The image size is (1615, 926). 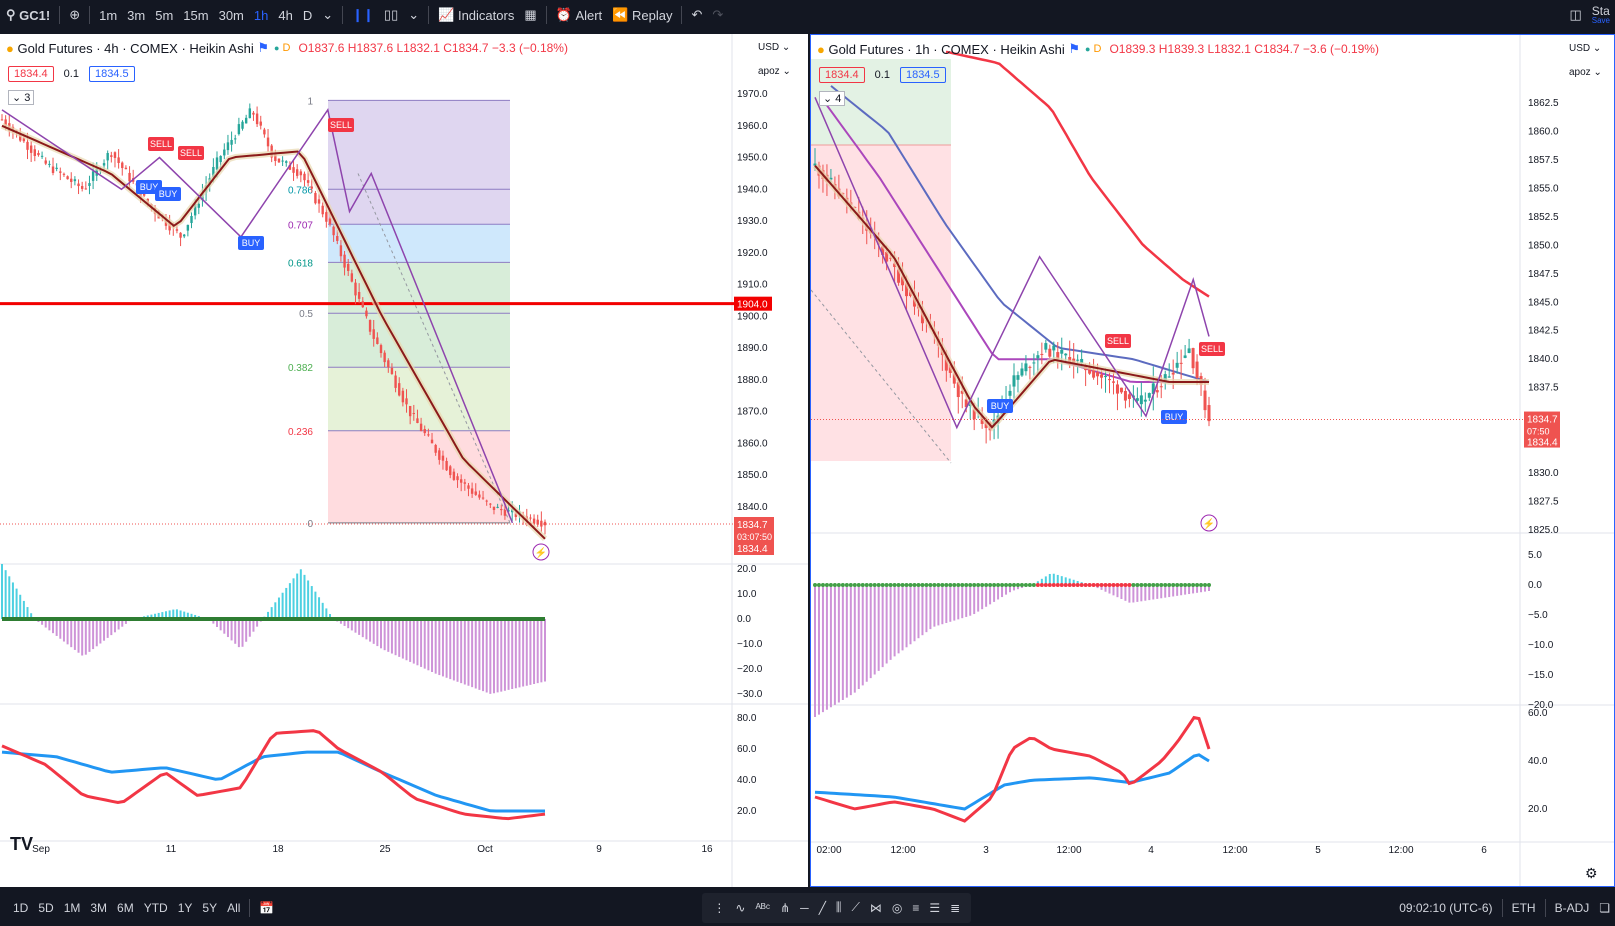 I want to click on trend-line-icon: ╱, so click(x=822, y=907).